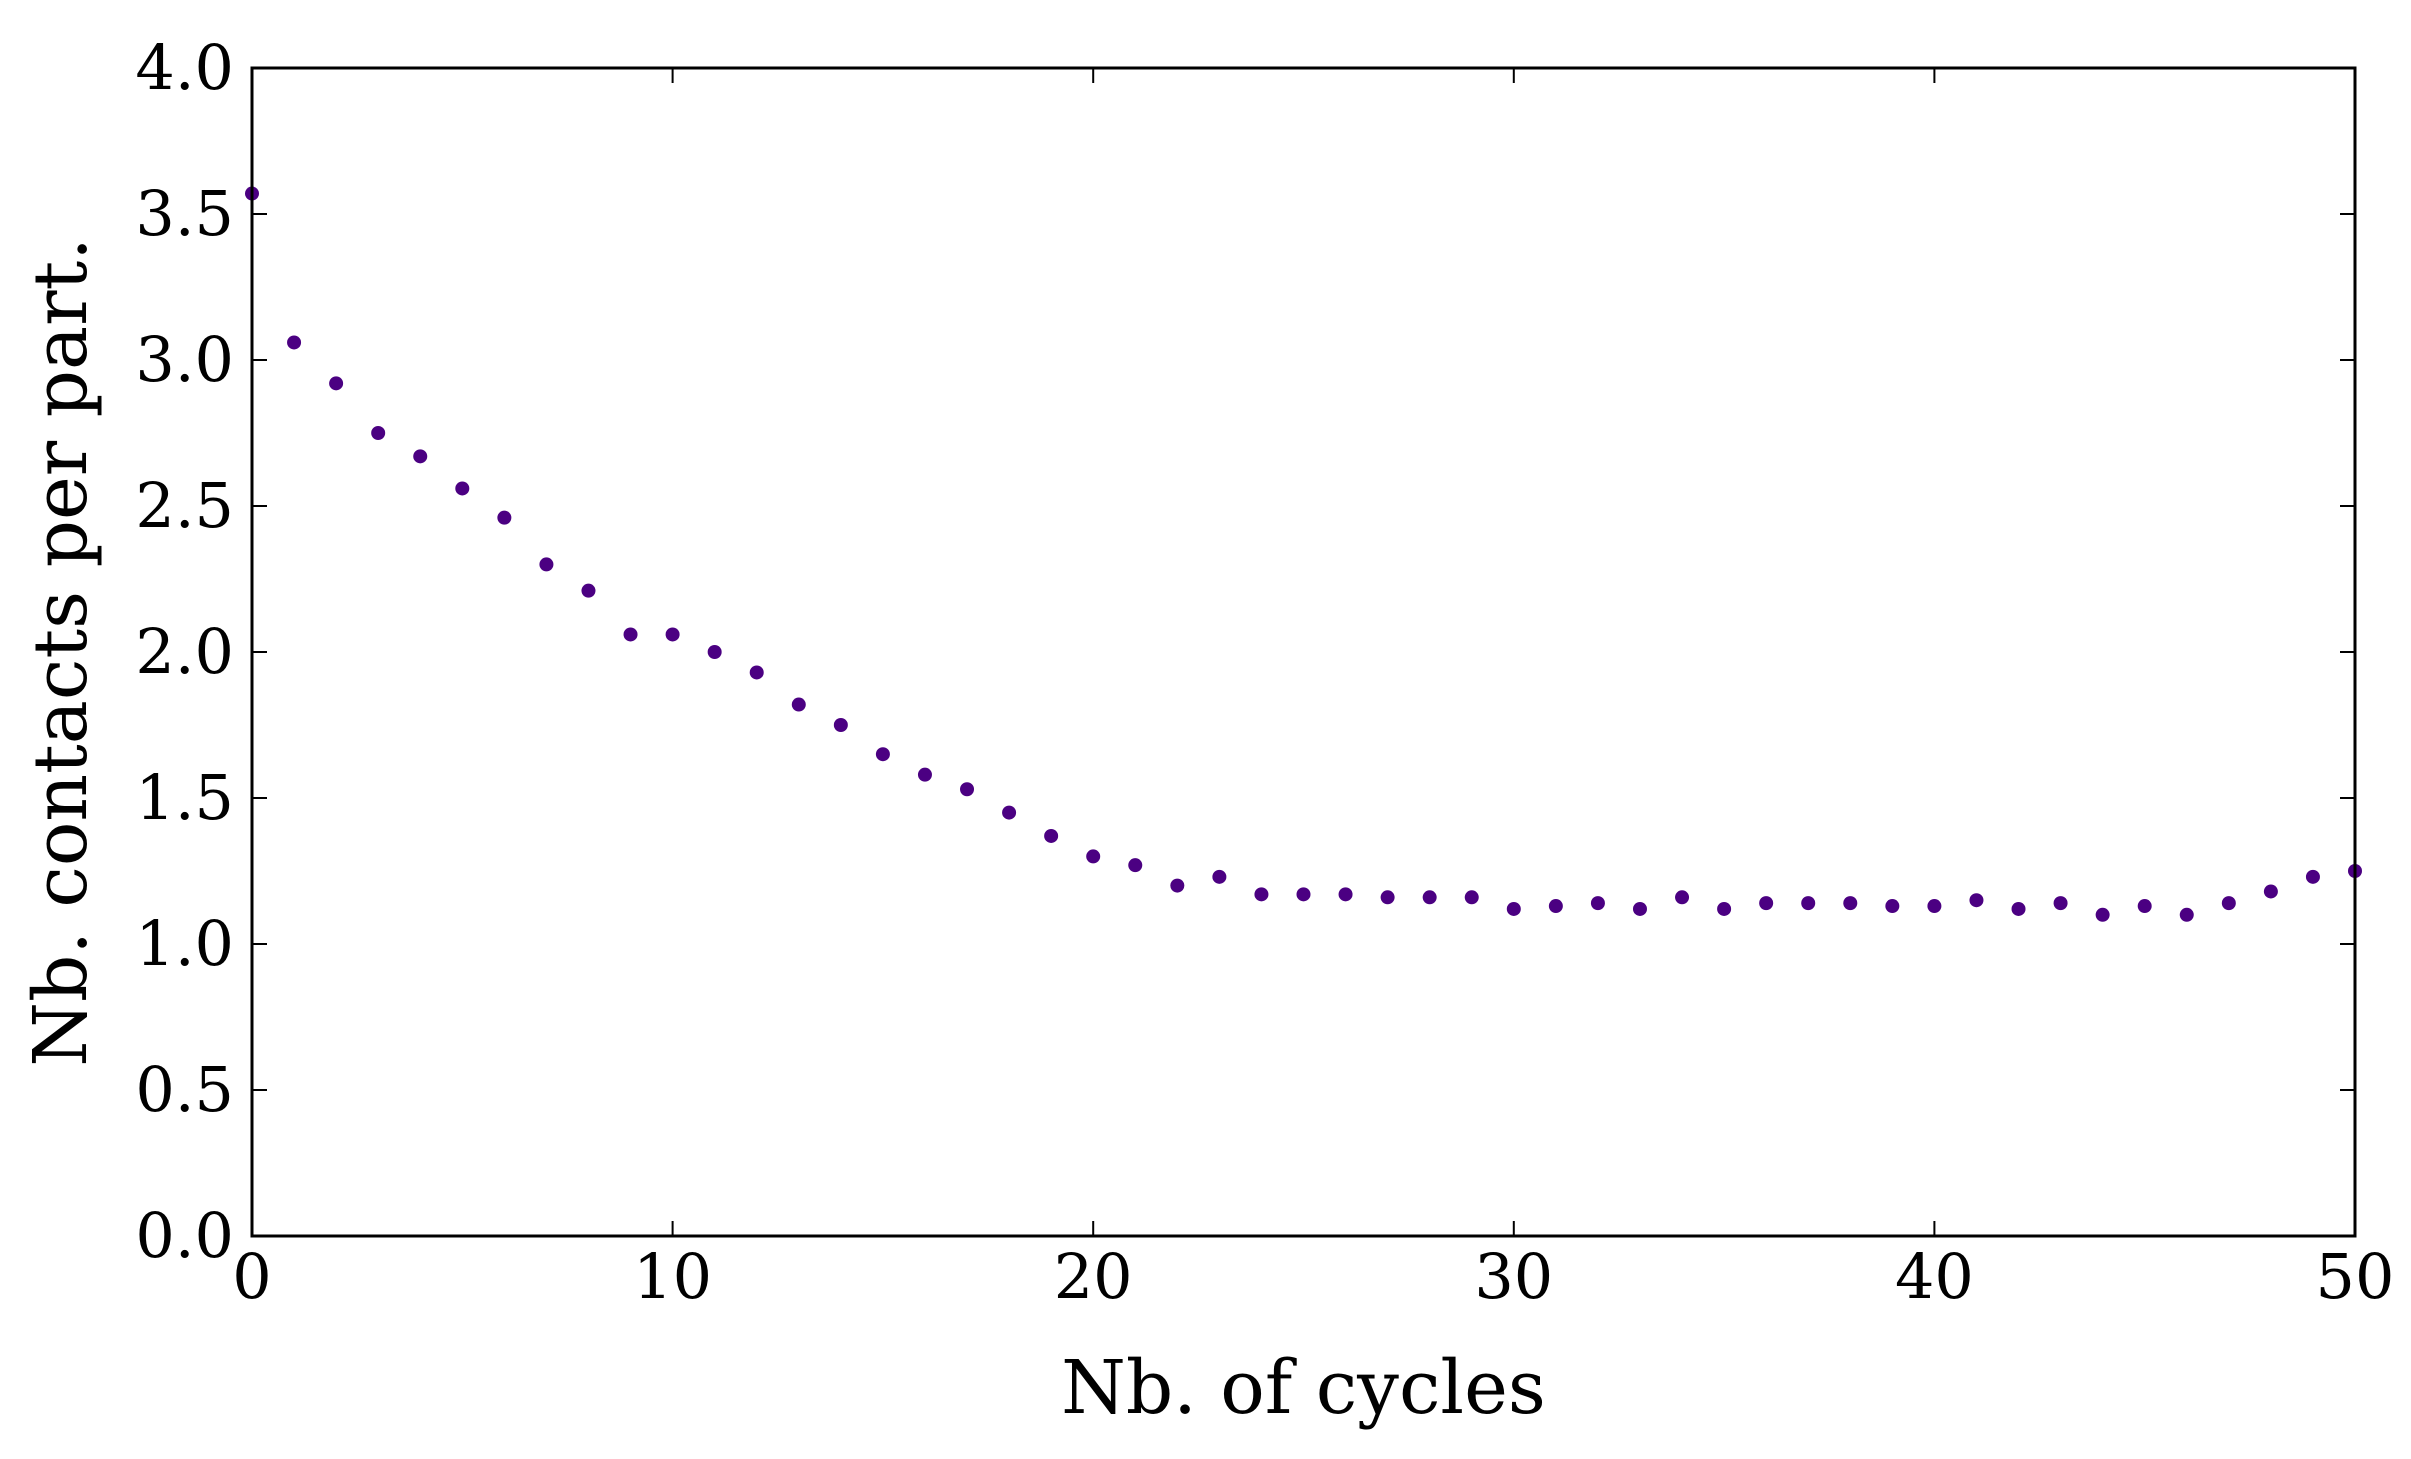 The image size is (2411, 1459). What do you see at coordinates (1303, 1388) in the screenshot?
I see `x-axis-title: Nb. of cycles` at bounding box center [1303, 1388].